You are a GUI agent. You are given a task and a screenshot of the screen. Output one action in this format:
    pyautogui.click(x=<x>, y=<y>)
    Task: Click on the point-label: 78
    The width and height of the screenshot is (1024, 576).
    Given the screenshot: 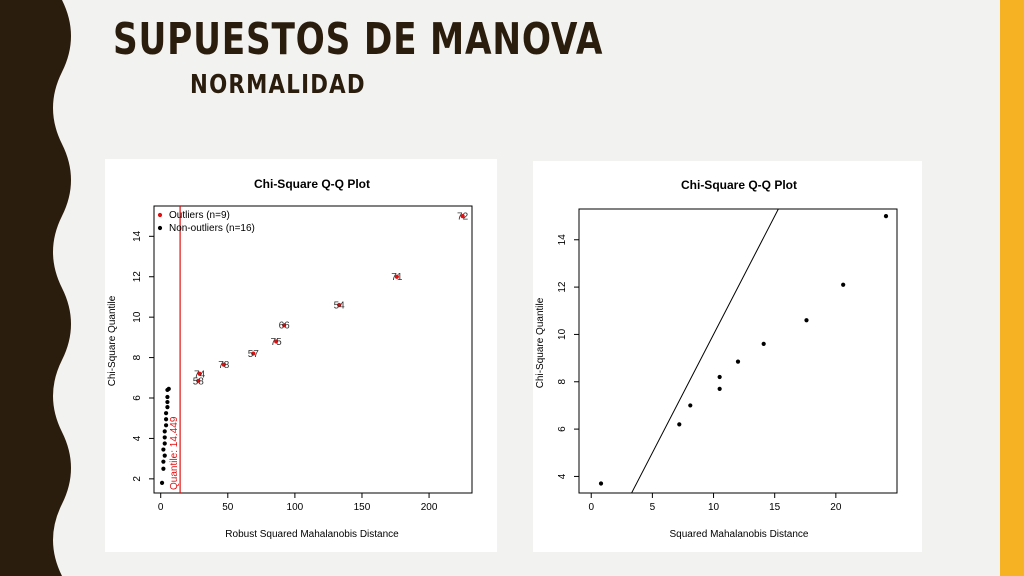 What is the action you would take?
    pyautogui.click(x=224, y=365)
    